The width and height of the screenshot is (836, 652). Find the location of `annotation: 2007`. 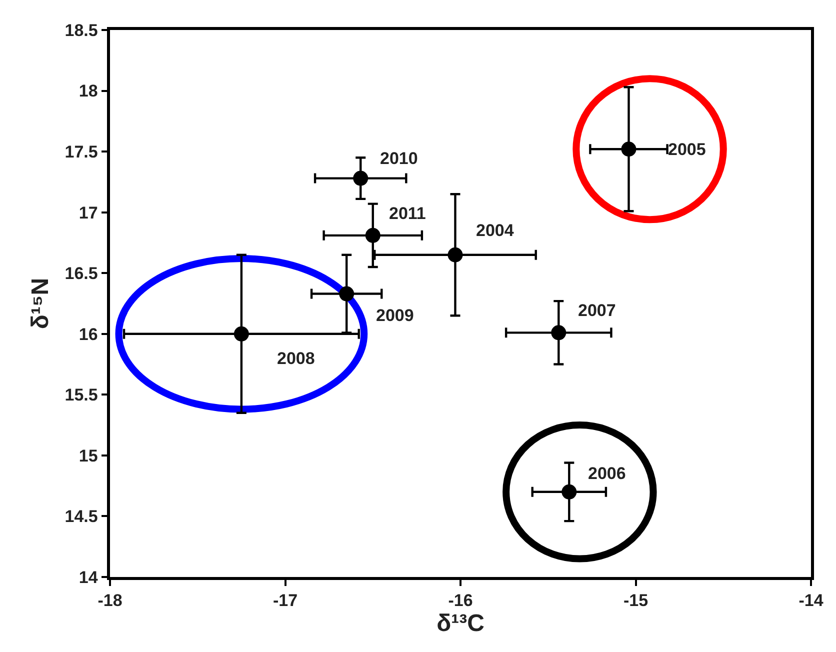

annotation: 2007 is located at coordinates (597, 310).